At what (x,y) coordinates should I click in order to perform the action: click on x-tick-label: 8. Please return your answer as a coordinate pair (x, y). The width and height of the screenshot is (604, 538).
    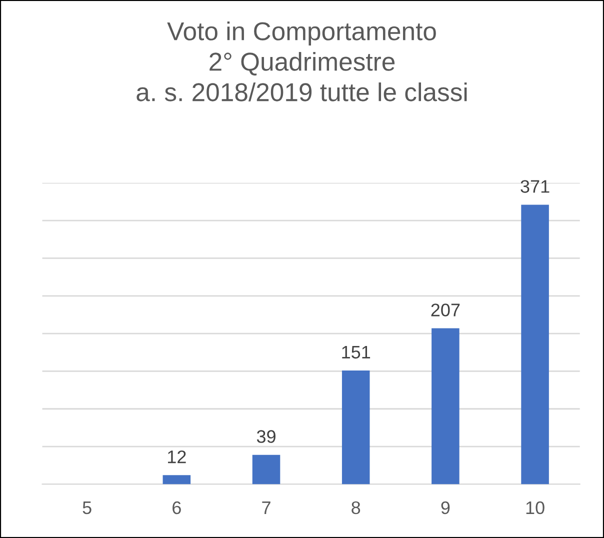
    Looking at the image, I should click on (356, 507).